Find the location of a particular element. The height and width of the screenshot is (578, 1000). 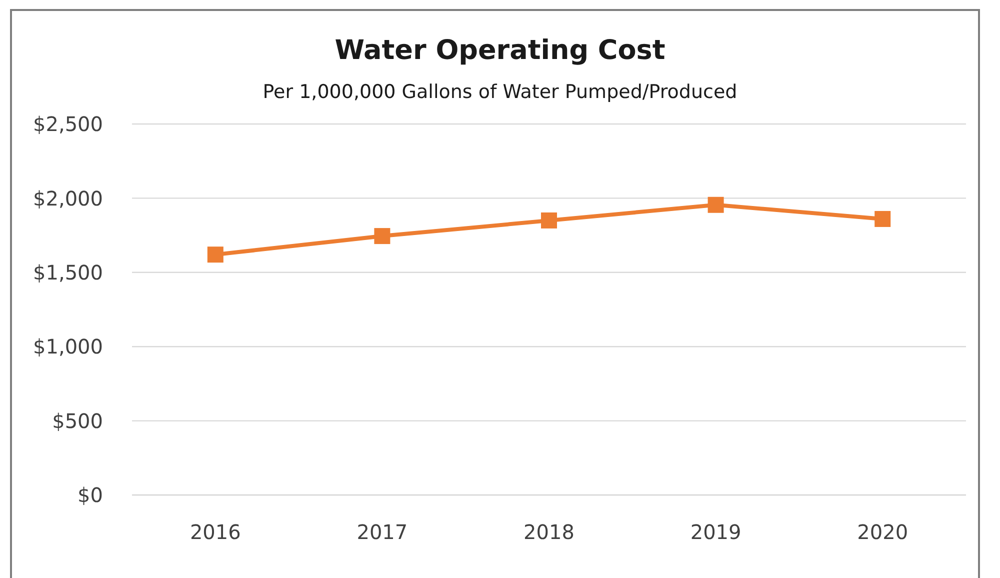

y-tick-label: $500 is located at coordinates (77, 420).